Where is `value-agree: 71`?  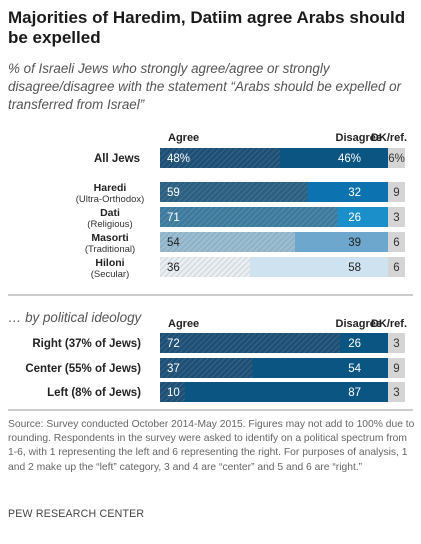 value-agree: 71 is located at coordinates (173, 218).